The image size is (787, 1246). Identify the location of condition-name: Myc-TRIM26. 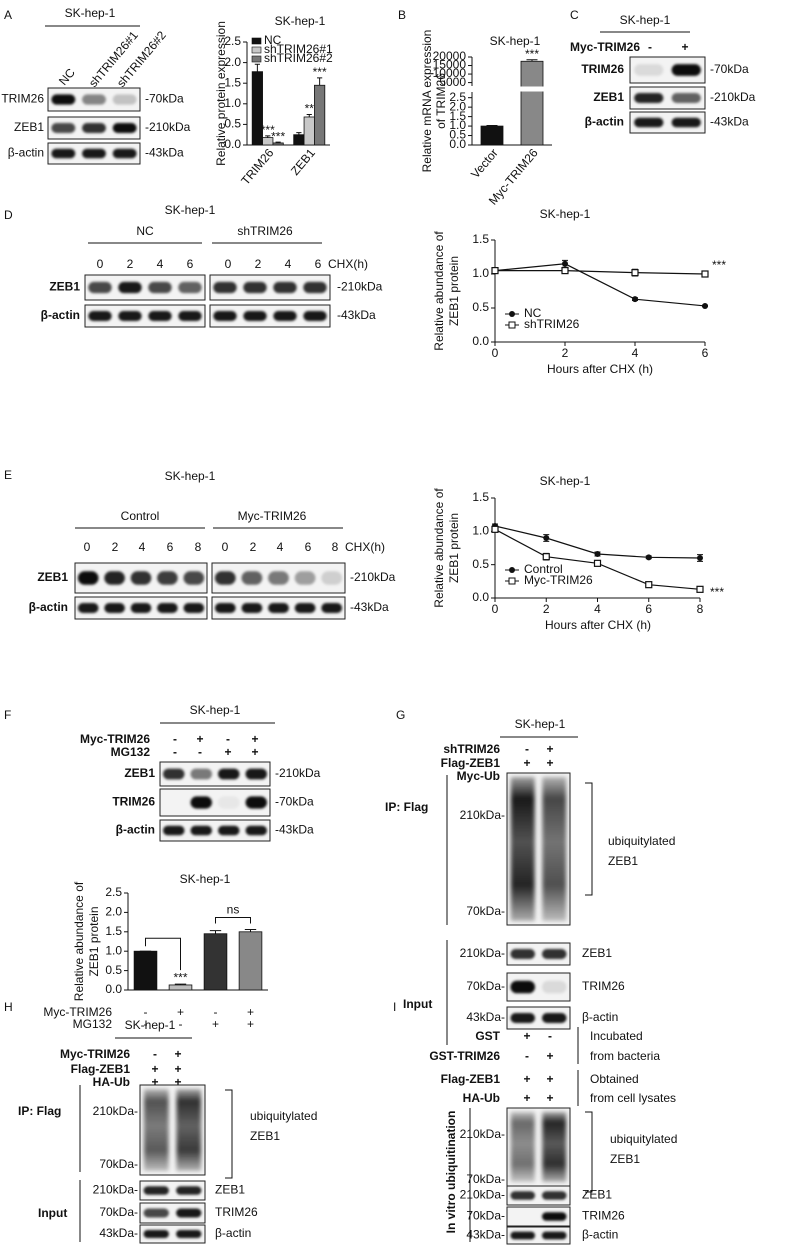
(95, 1054).